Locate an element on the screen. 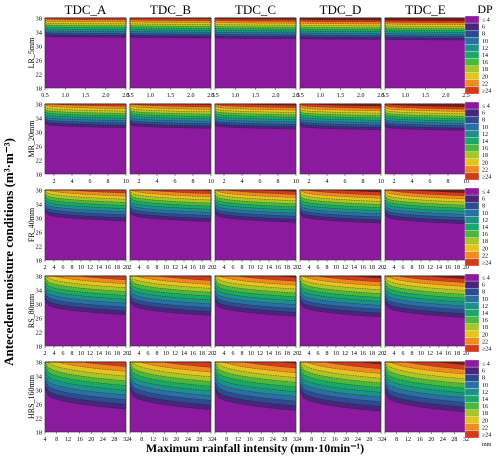 The width and height of the screenshot is (500, 458). colorbar-unit: mm is located at coordinates (487, 445).